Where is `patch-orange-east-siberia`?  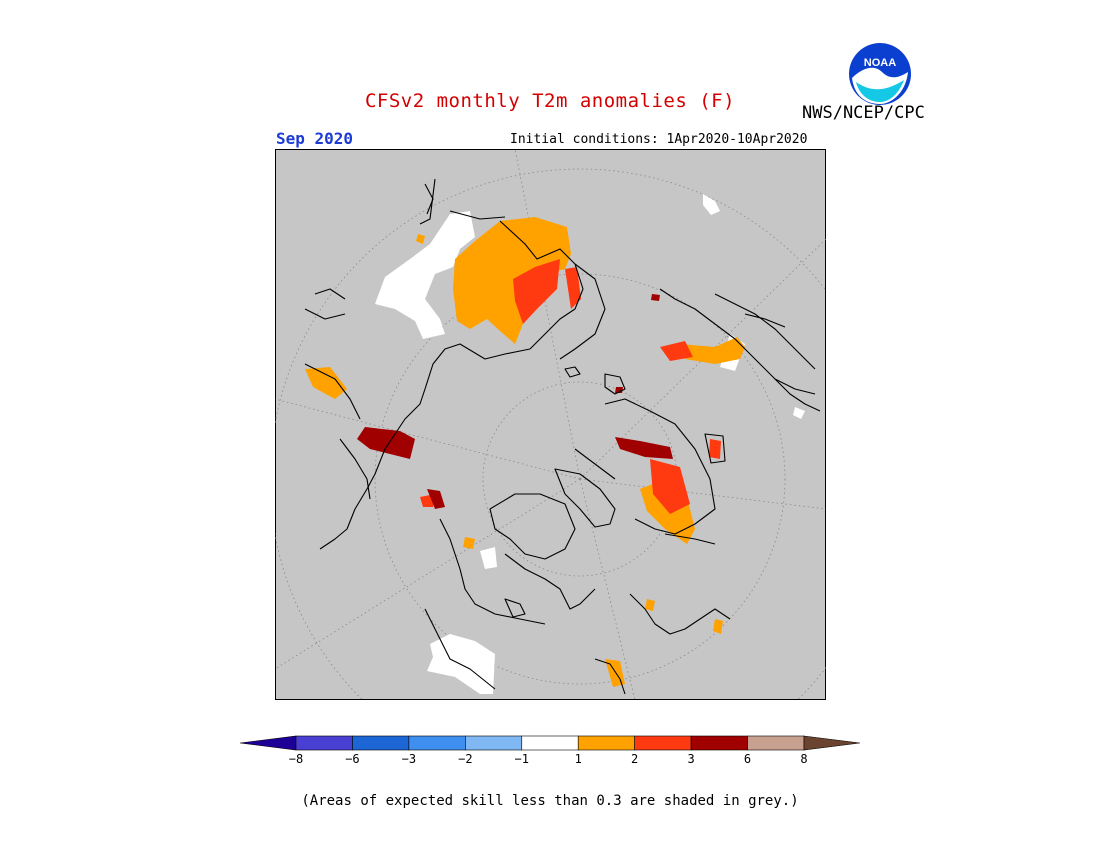 patch-orange-east-siberia is located at coordinates (712, 350).